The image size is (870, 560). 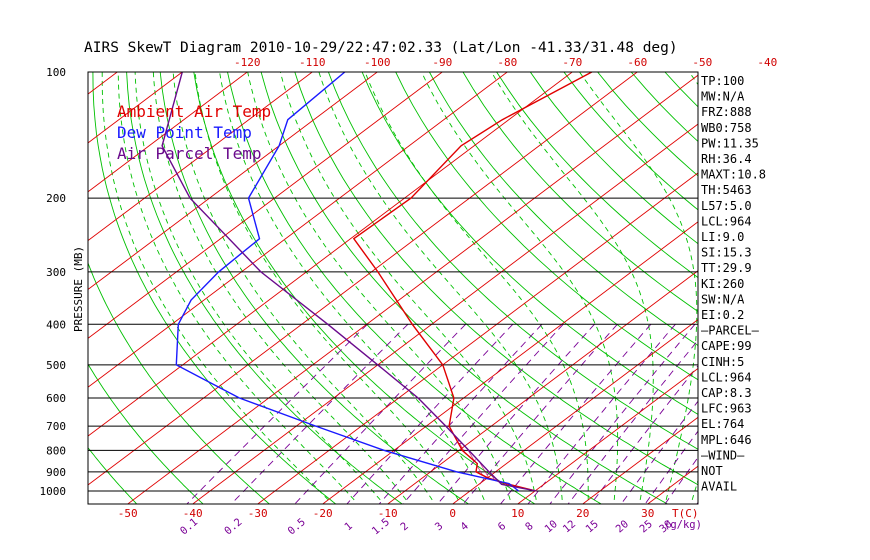 I want to click on index-item: LFC:963, so click(x=726, y=409).